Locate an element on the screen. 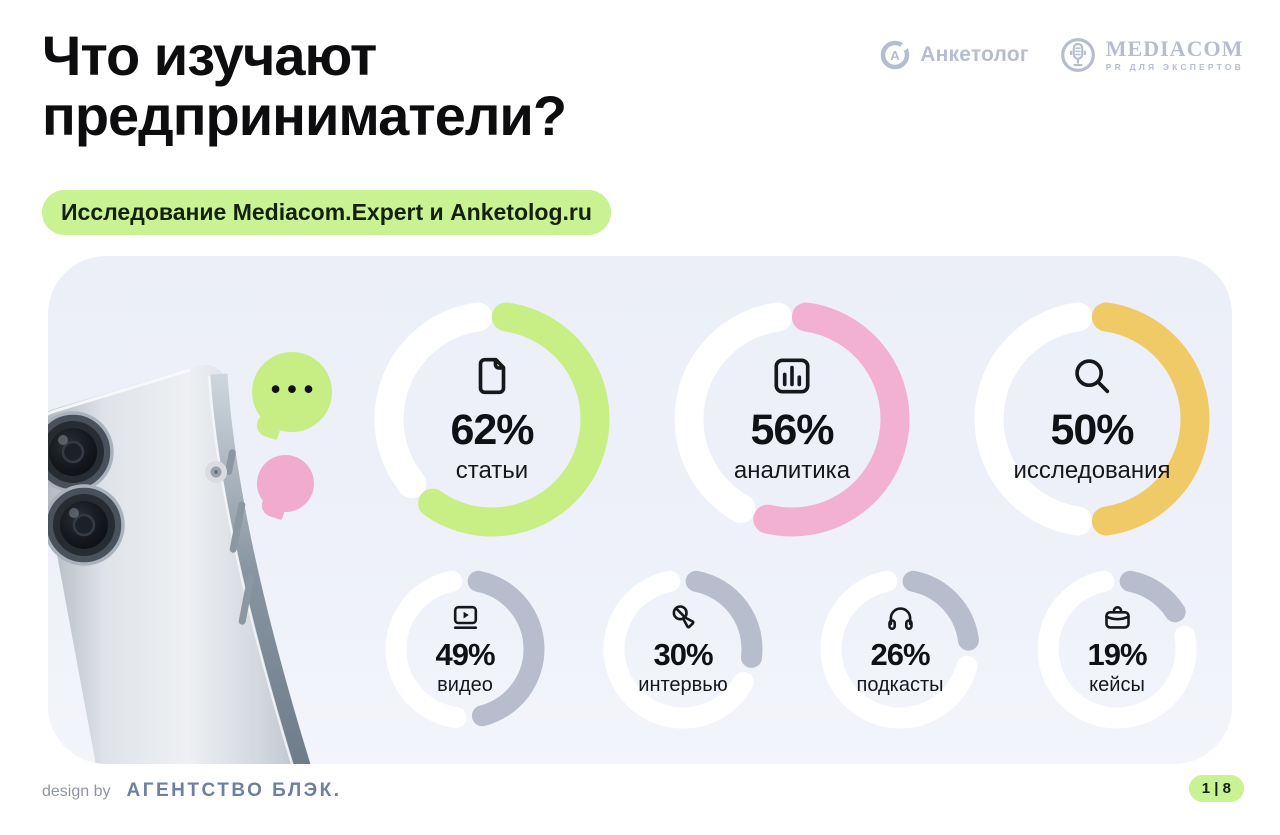 This screenshot has height=835, width=1280. partner-logos: A Анкетолог MEDIACOM PR ДЛЯ ЭКСПЕРТОВ is located at coordinates (1061, 55).